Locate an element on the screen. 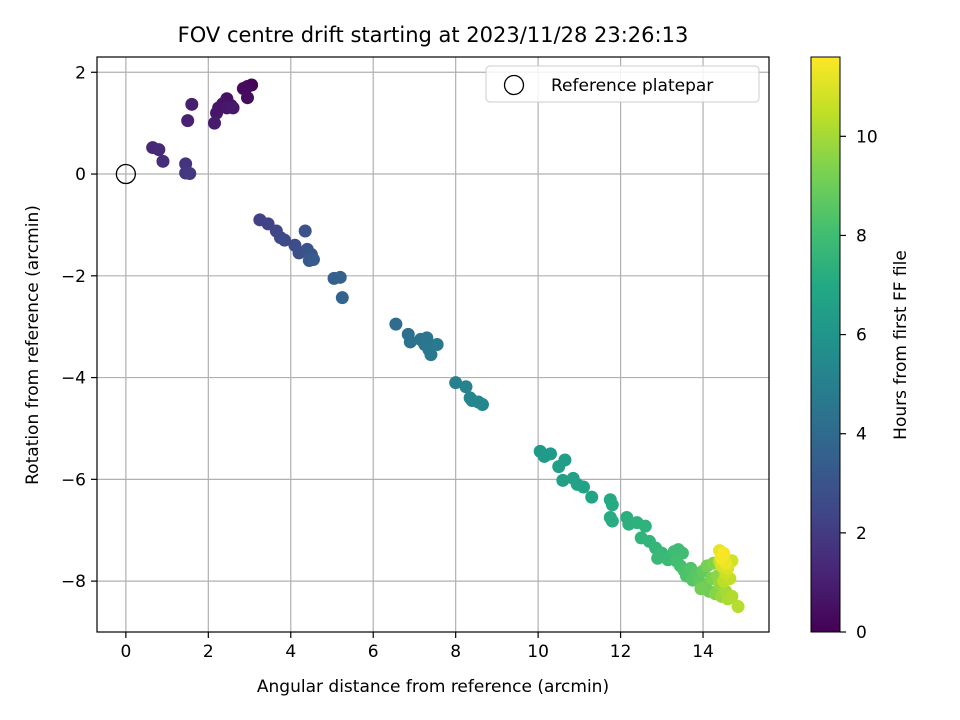  colorbar-ticks: 0 2 4 6 8 10 is located at coordinates (859, 385).